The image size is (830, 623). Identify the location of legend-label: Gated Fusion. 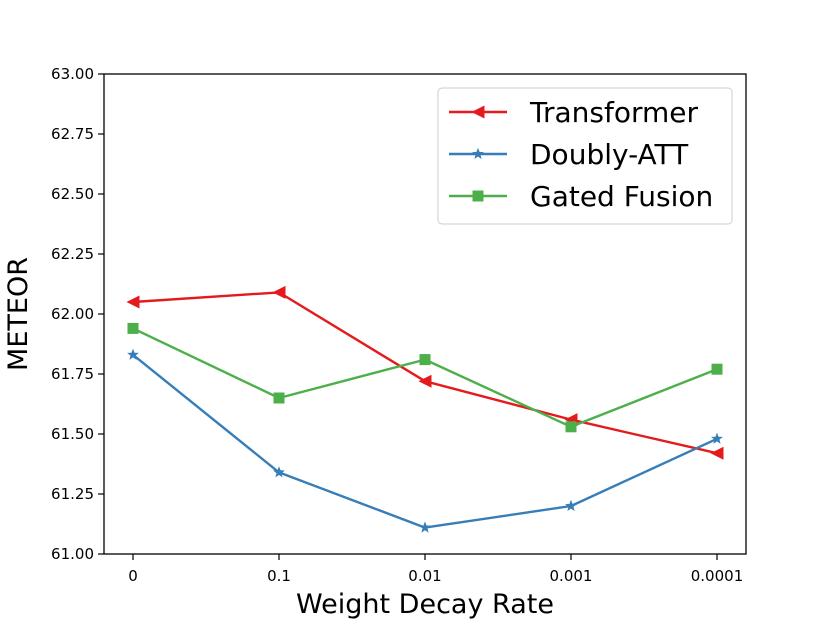
(621, 196).